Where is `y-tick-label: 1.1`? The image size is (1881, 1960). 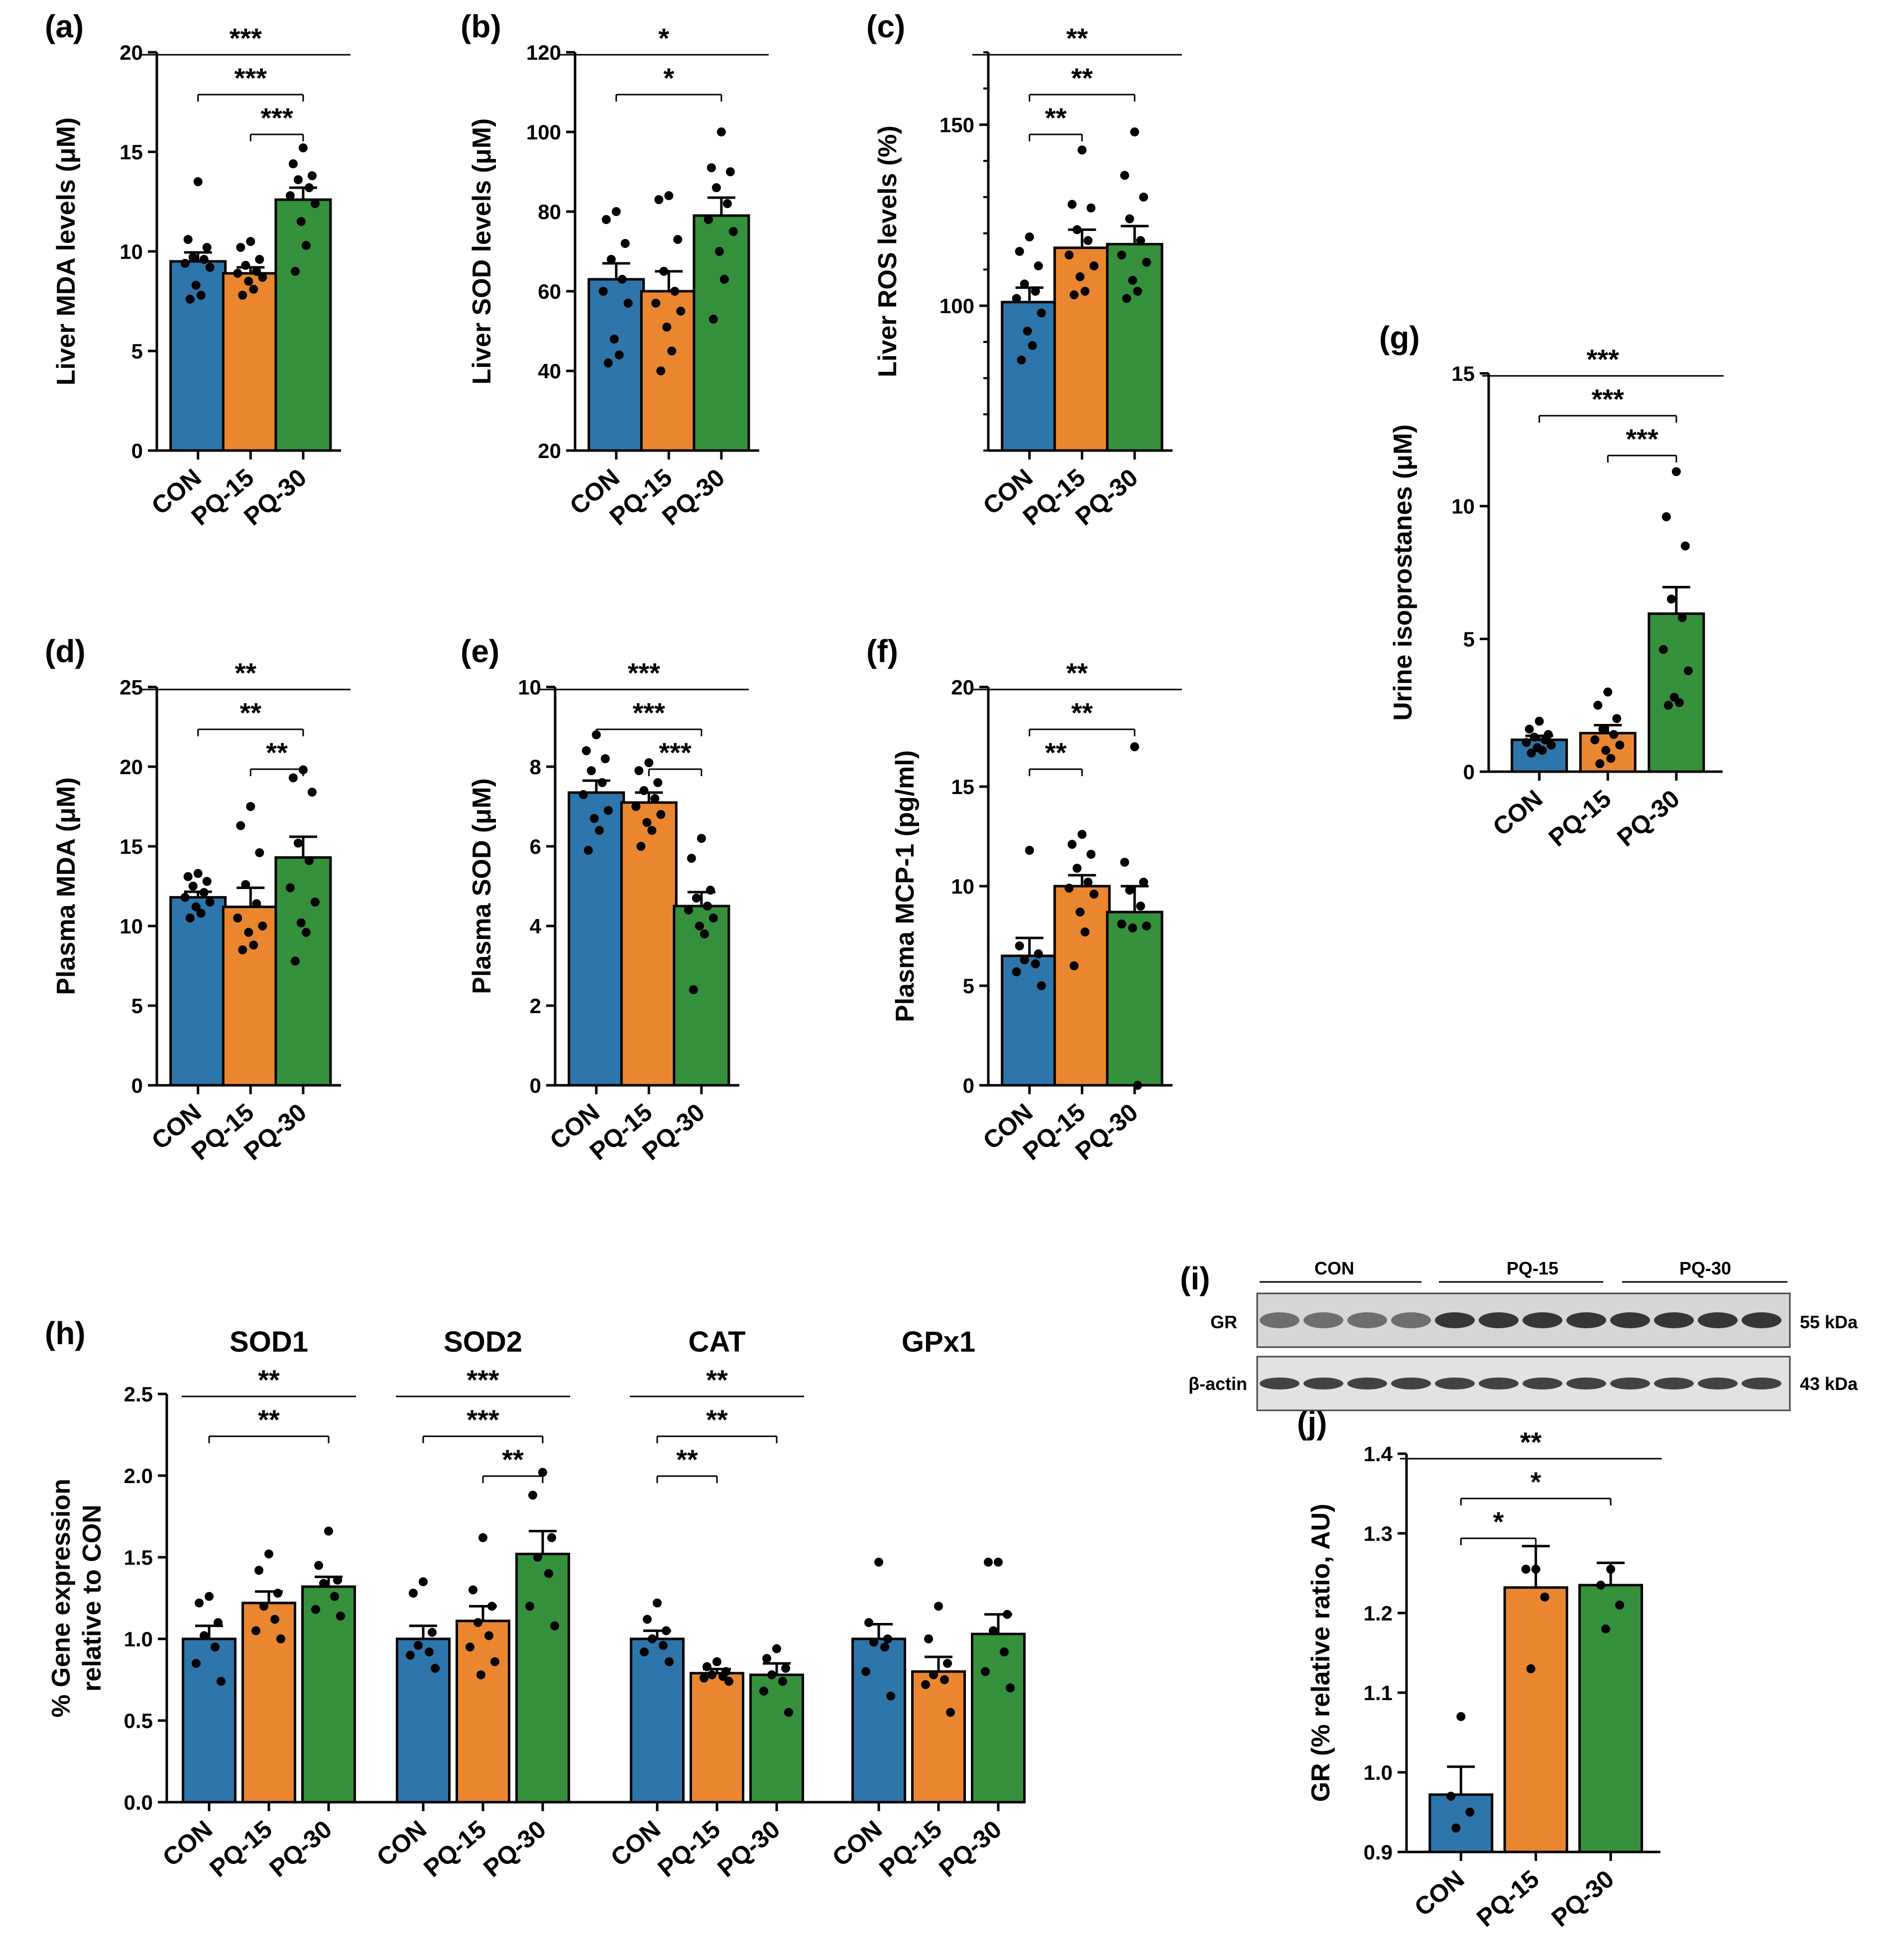
y-tick-label: 1.1 is located at coordinates (1378, 1693).